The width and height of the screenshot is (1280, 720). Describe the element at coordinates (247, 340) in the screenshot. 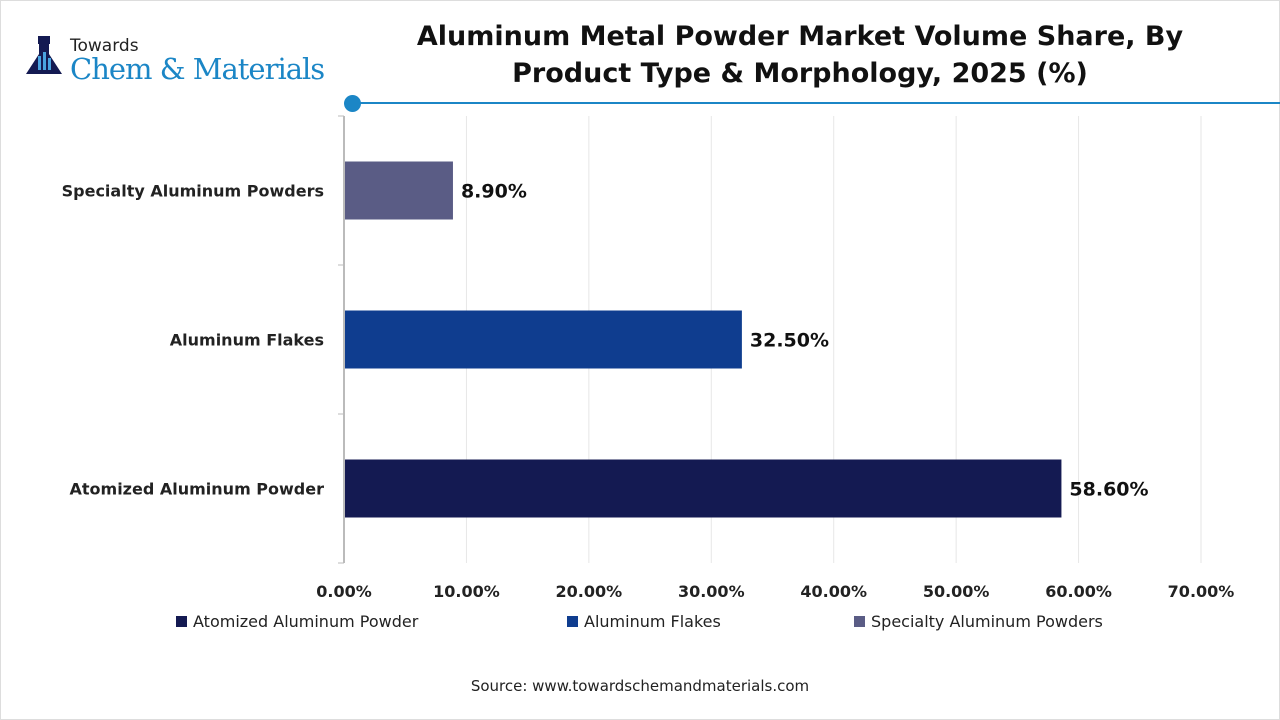

I see `category-label: Aluminum Flakes` at that location.